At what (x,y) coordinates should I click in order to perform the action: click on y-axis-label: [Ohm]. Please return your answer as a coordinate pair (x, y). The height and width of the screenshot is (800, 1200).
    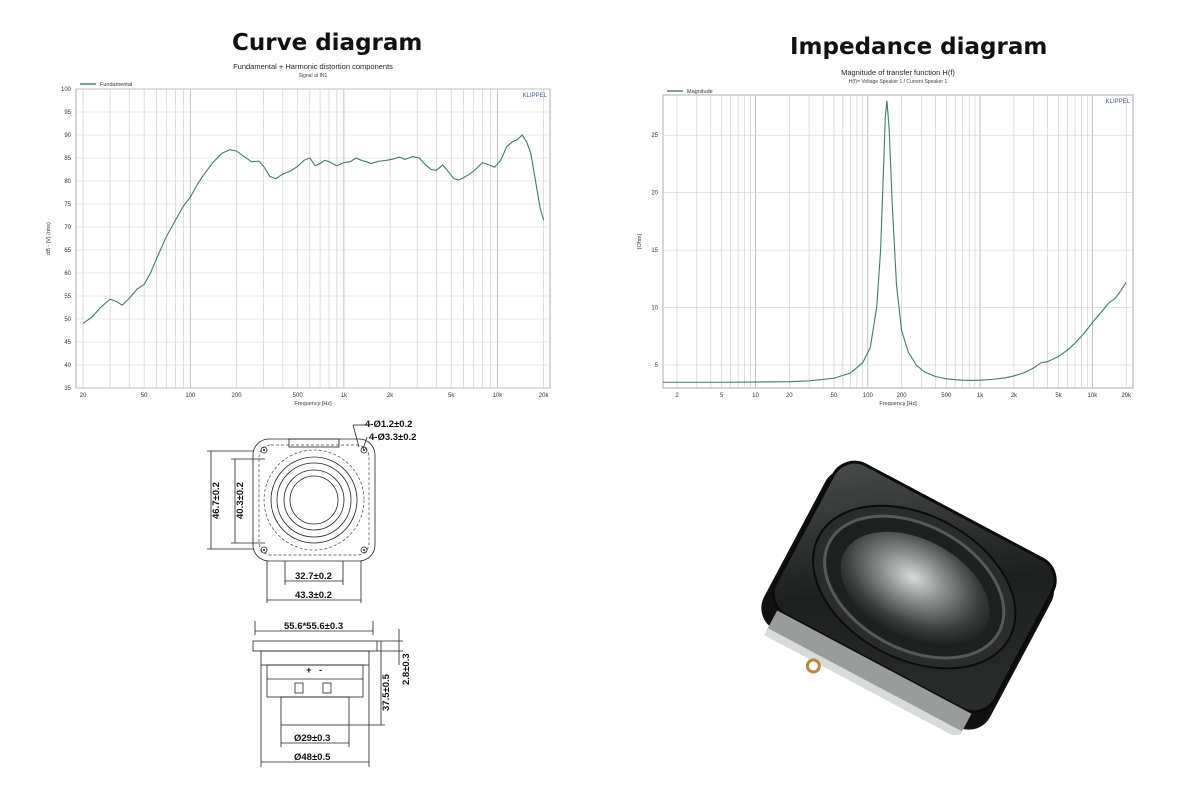
    Looking at the image, I should click on (640, 241).